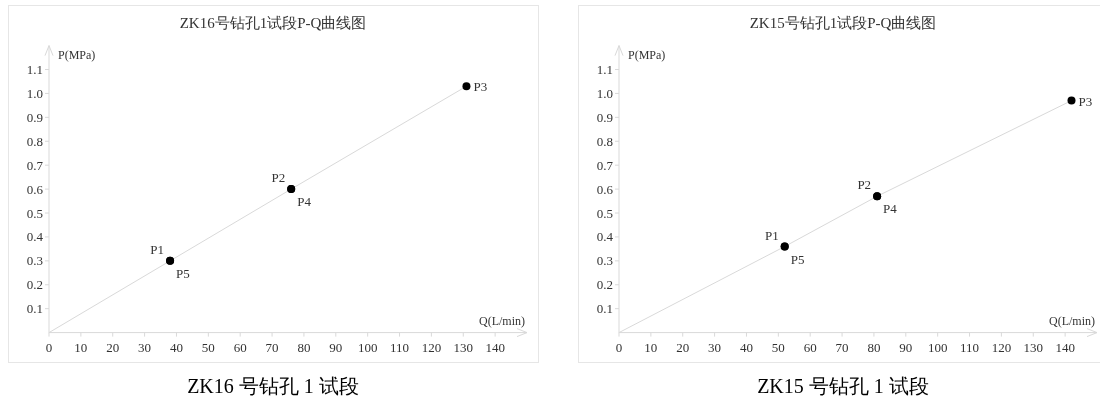  Describe the element at coordinates (273, 23) in the screenshot. I see `chart-title: ZK16号钻孔1试段P-Q曲线图` at that location.